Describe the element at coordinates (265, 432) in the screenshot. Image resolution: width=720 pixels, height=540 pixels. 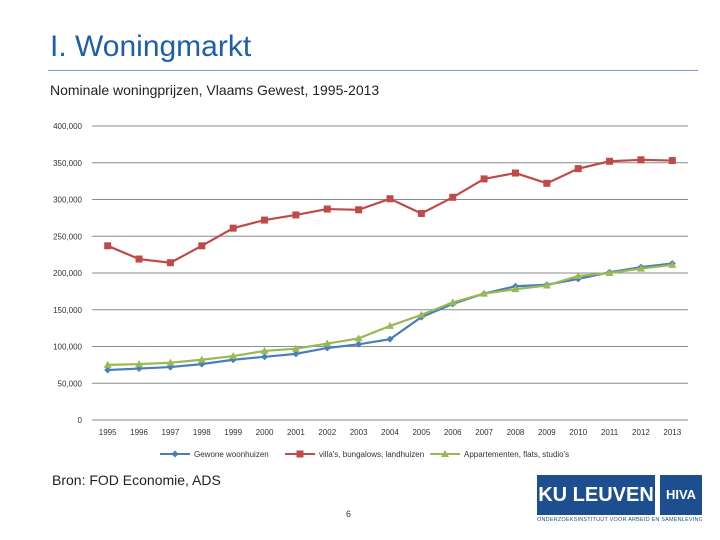
I see `x-tick-label: 2000` at that location.